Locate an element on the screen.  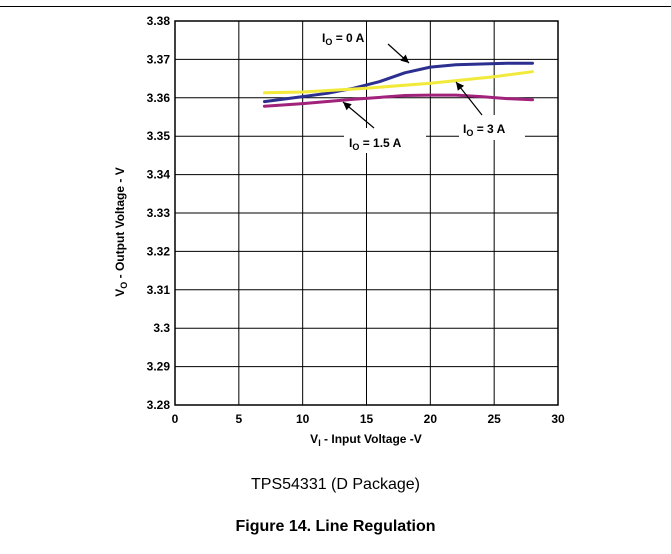
y-tick-label: 3.31 is located at coordinates (159, 290).